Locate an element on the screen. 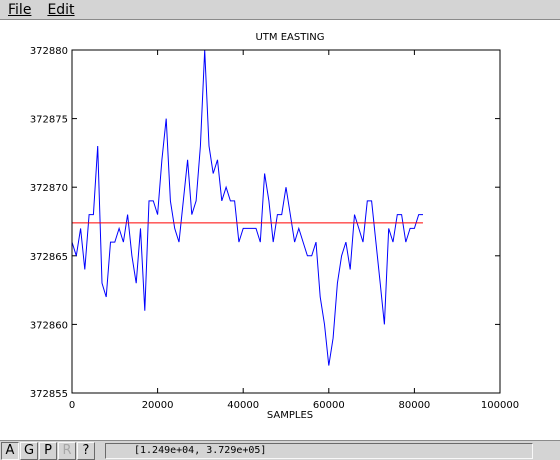 Image resolution: width=560 pixels, height=460 pixels. menu-file: File is located at coordinates (19, 10).